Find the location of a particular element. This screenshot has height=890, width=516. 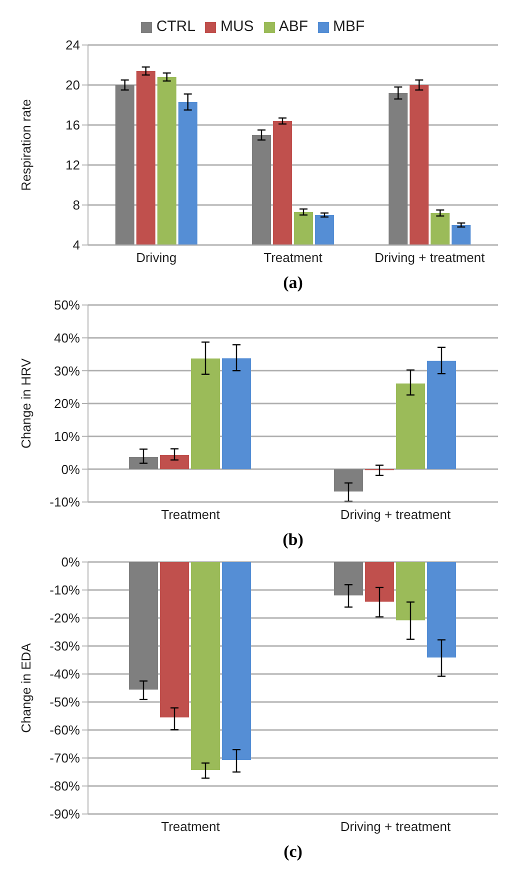

y-tick-label: 12 is located at coordinates (73, 165).